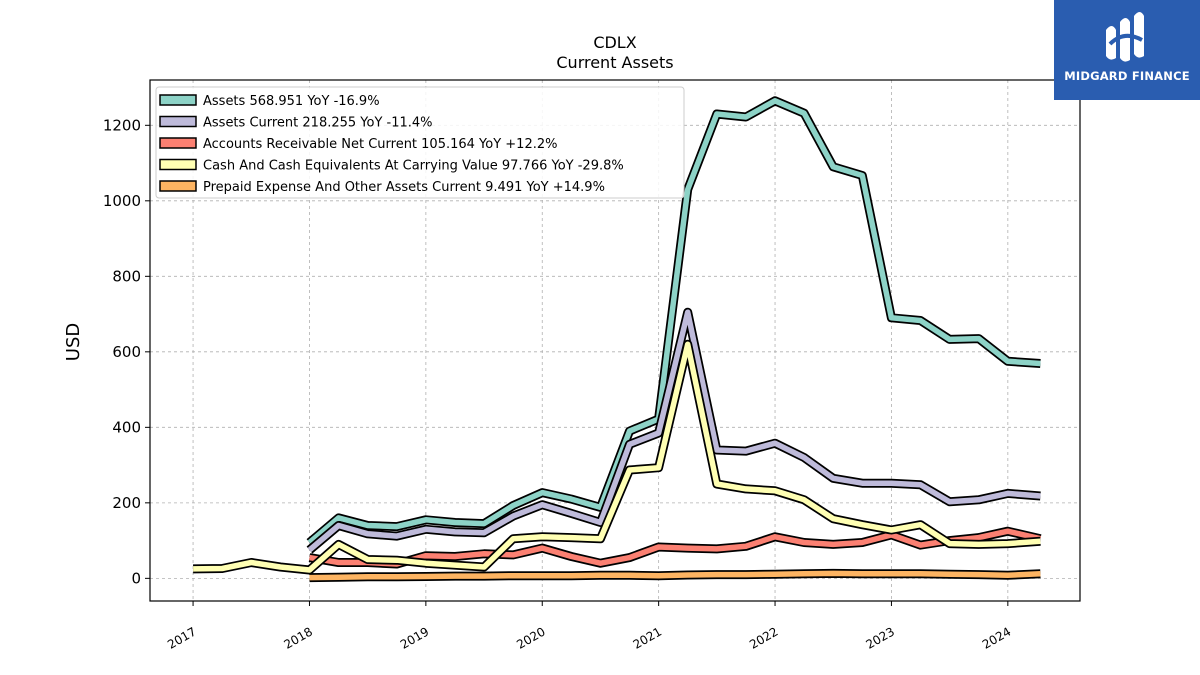 Image resolution: width=1200 pixels, height=675 pixels. What do you see at coordinates (126, 276) in the screenshot?
I see `y-tick-label: 800` at bounding box center [126, 276].